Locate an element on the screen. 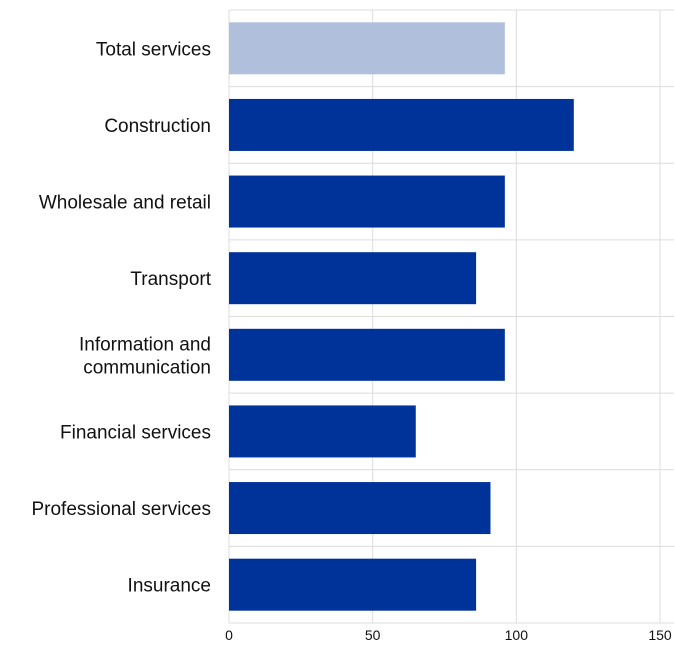 This screenshot has width=675, height=649. category-label: Transport is located at coordinates (170, 279).